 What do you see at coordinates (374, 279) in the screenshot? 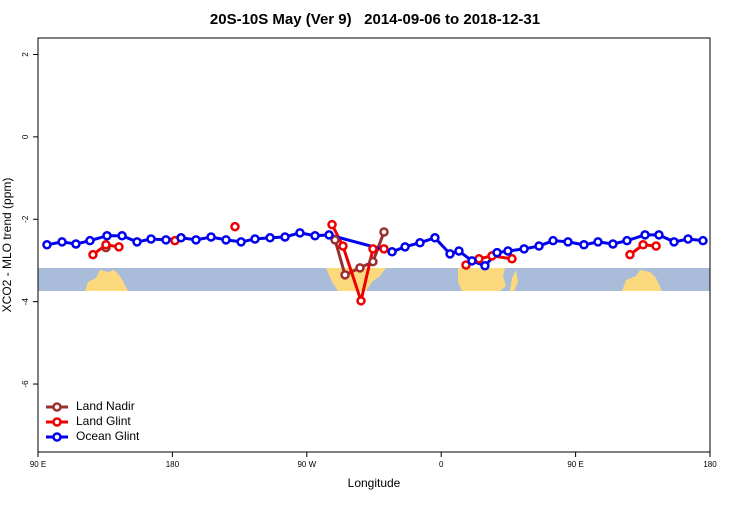
I see `map-strip` at bounding box center [374, 279].